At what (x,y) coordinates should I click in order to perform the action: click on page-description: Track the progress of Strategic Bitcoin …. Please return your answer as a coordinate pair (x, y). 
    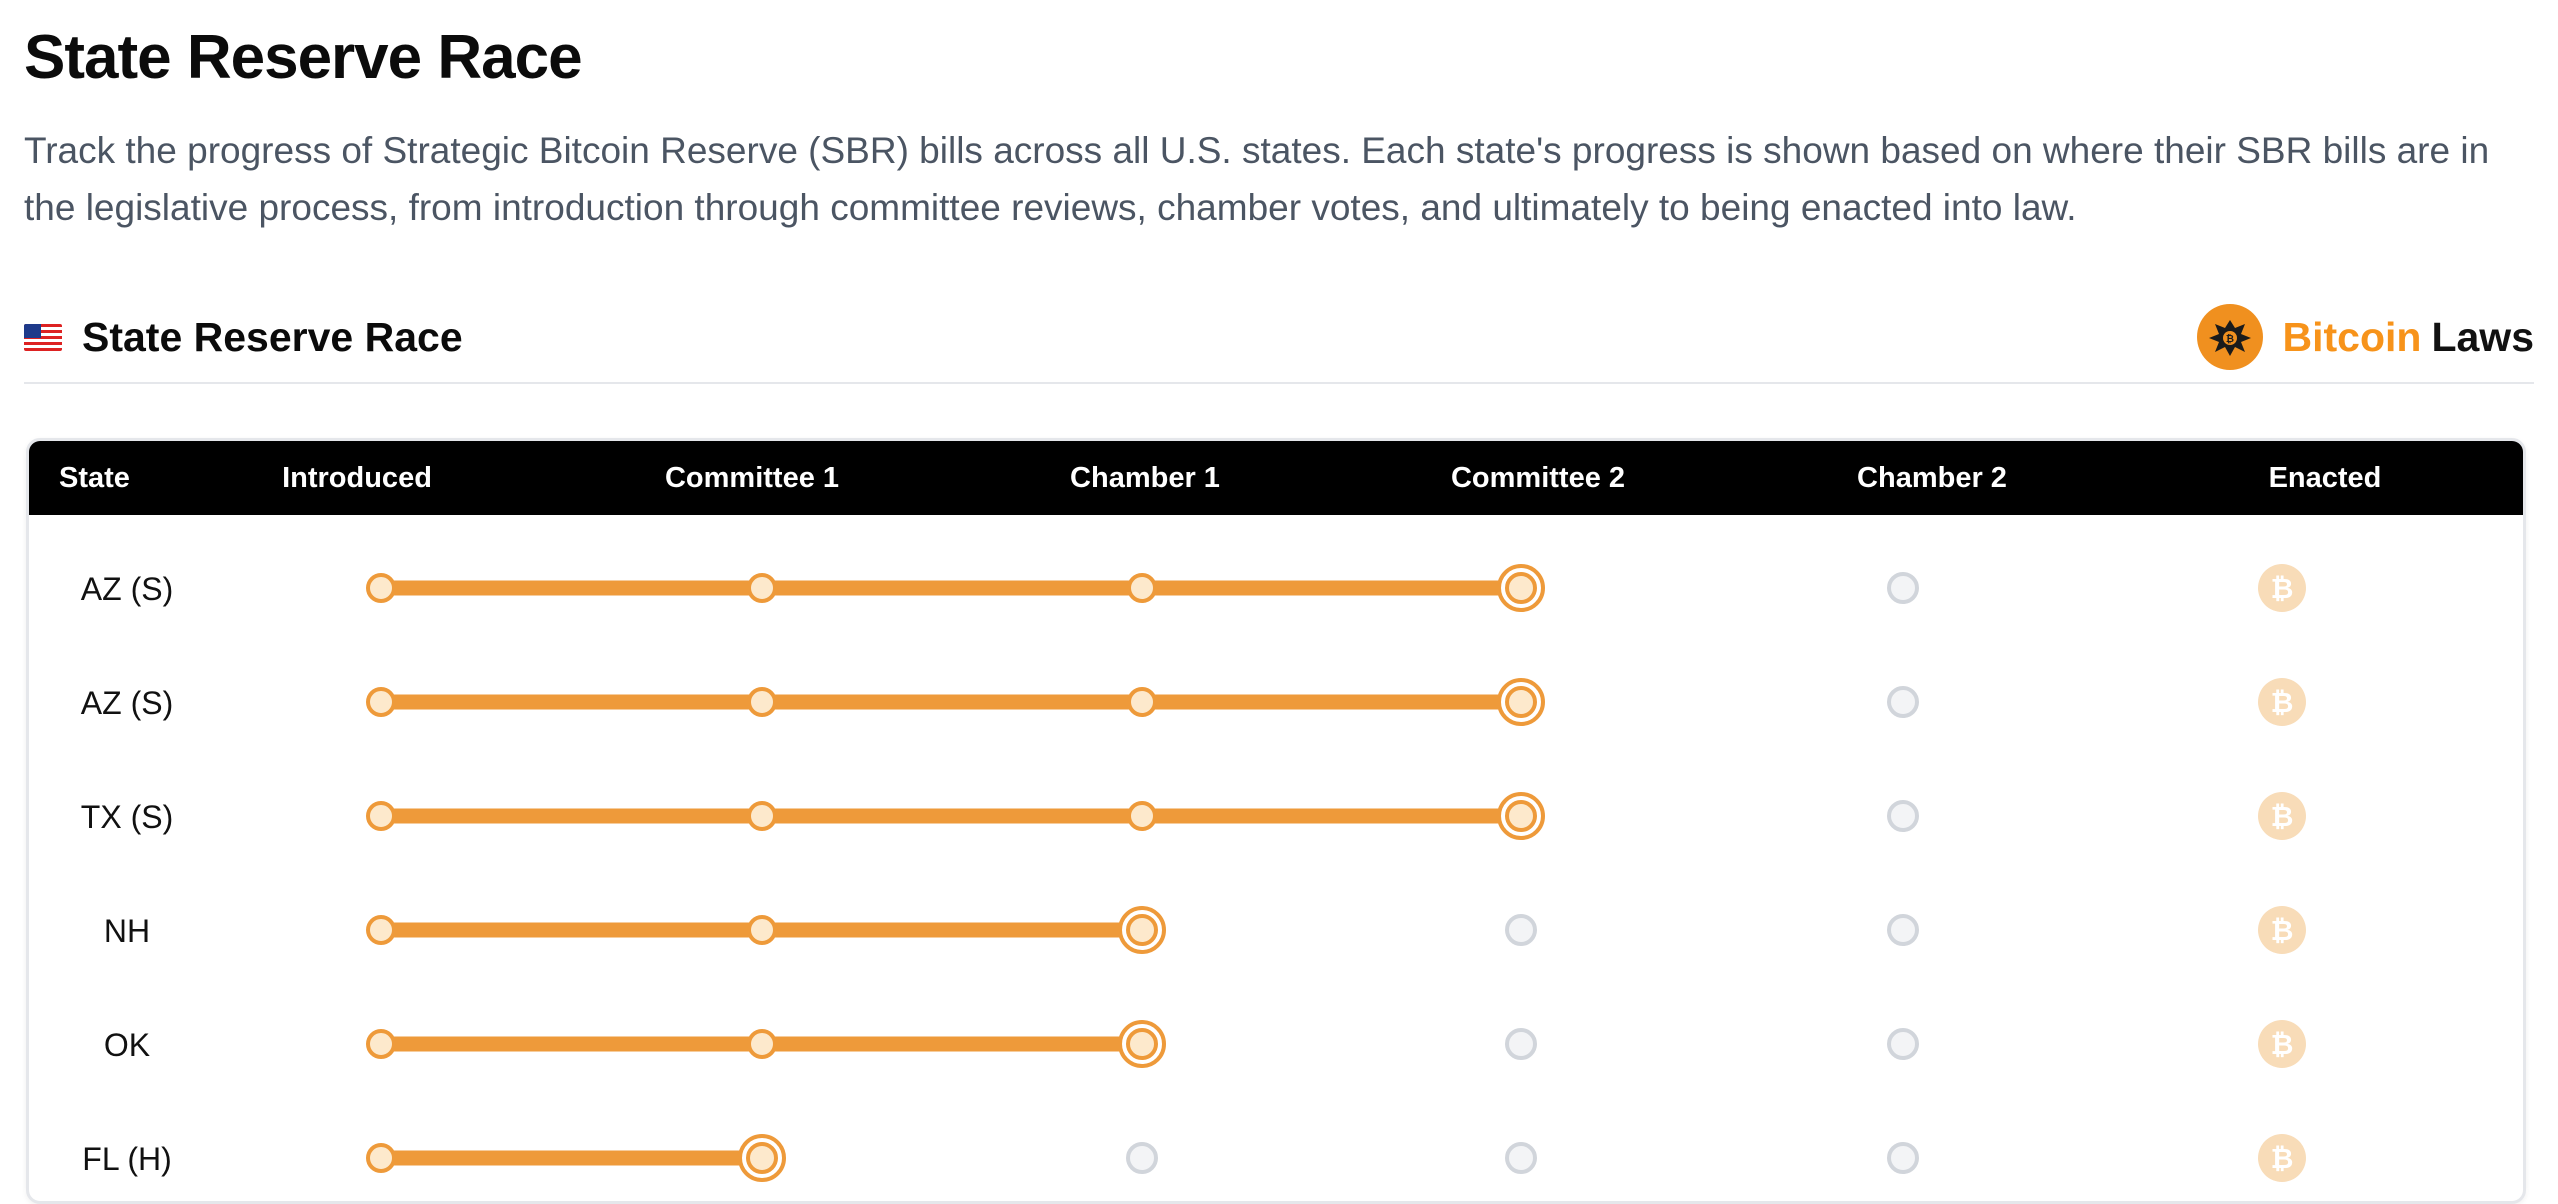
    Looking at the image, I should click on (1257, 179).